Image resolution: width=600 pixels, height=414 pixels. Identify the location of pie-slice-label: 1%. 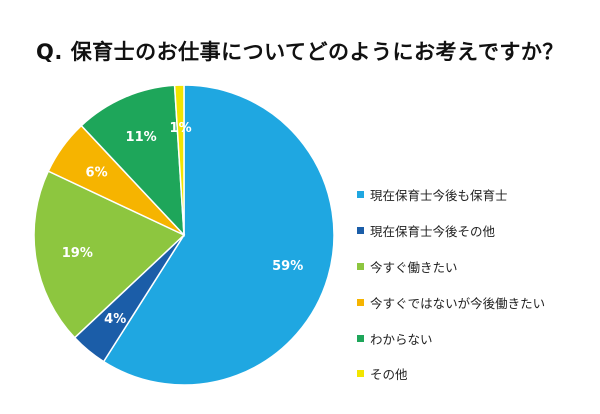
(181, 128).